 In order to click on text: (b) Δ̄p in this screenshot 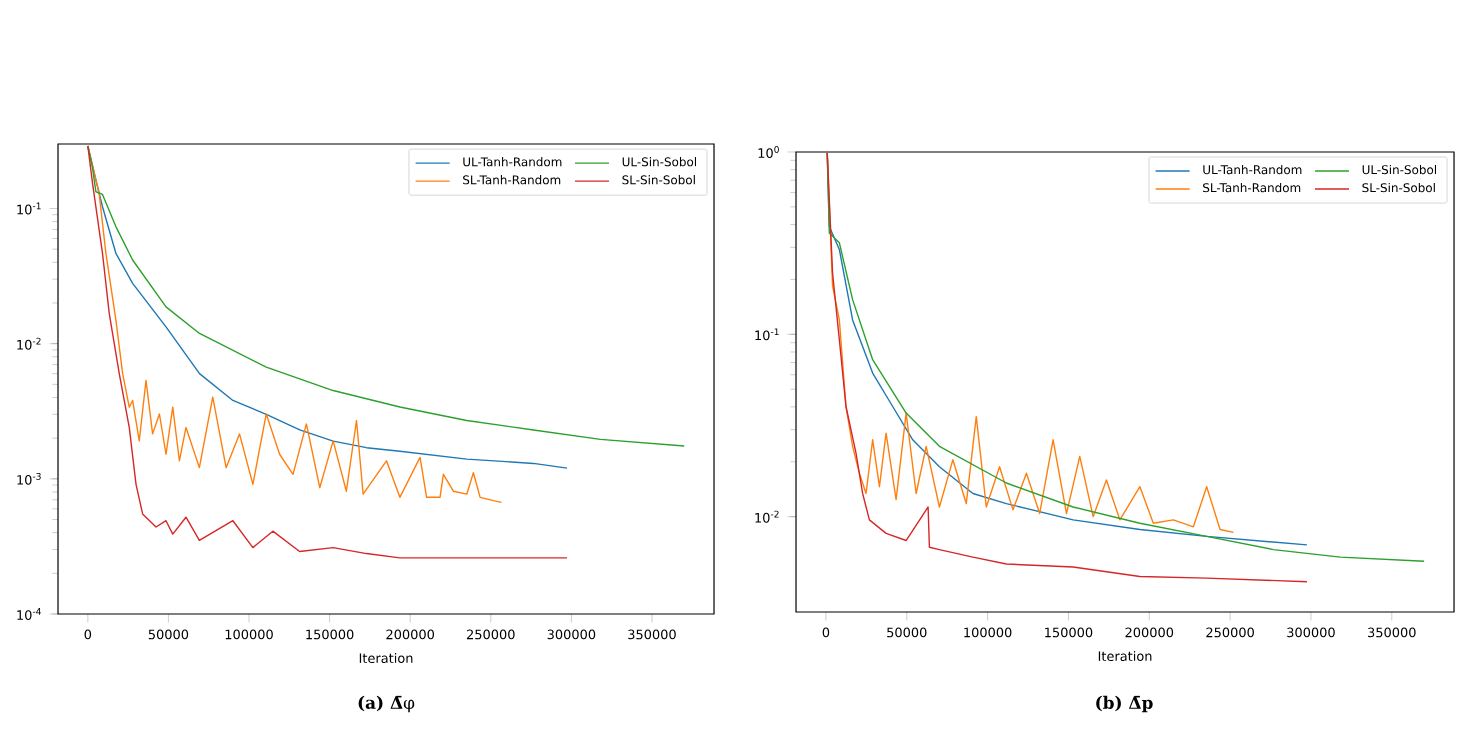, I will do `click(1124, 704)`.